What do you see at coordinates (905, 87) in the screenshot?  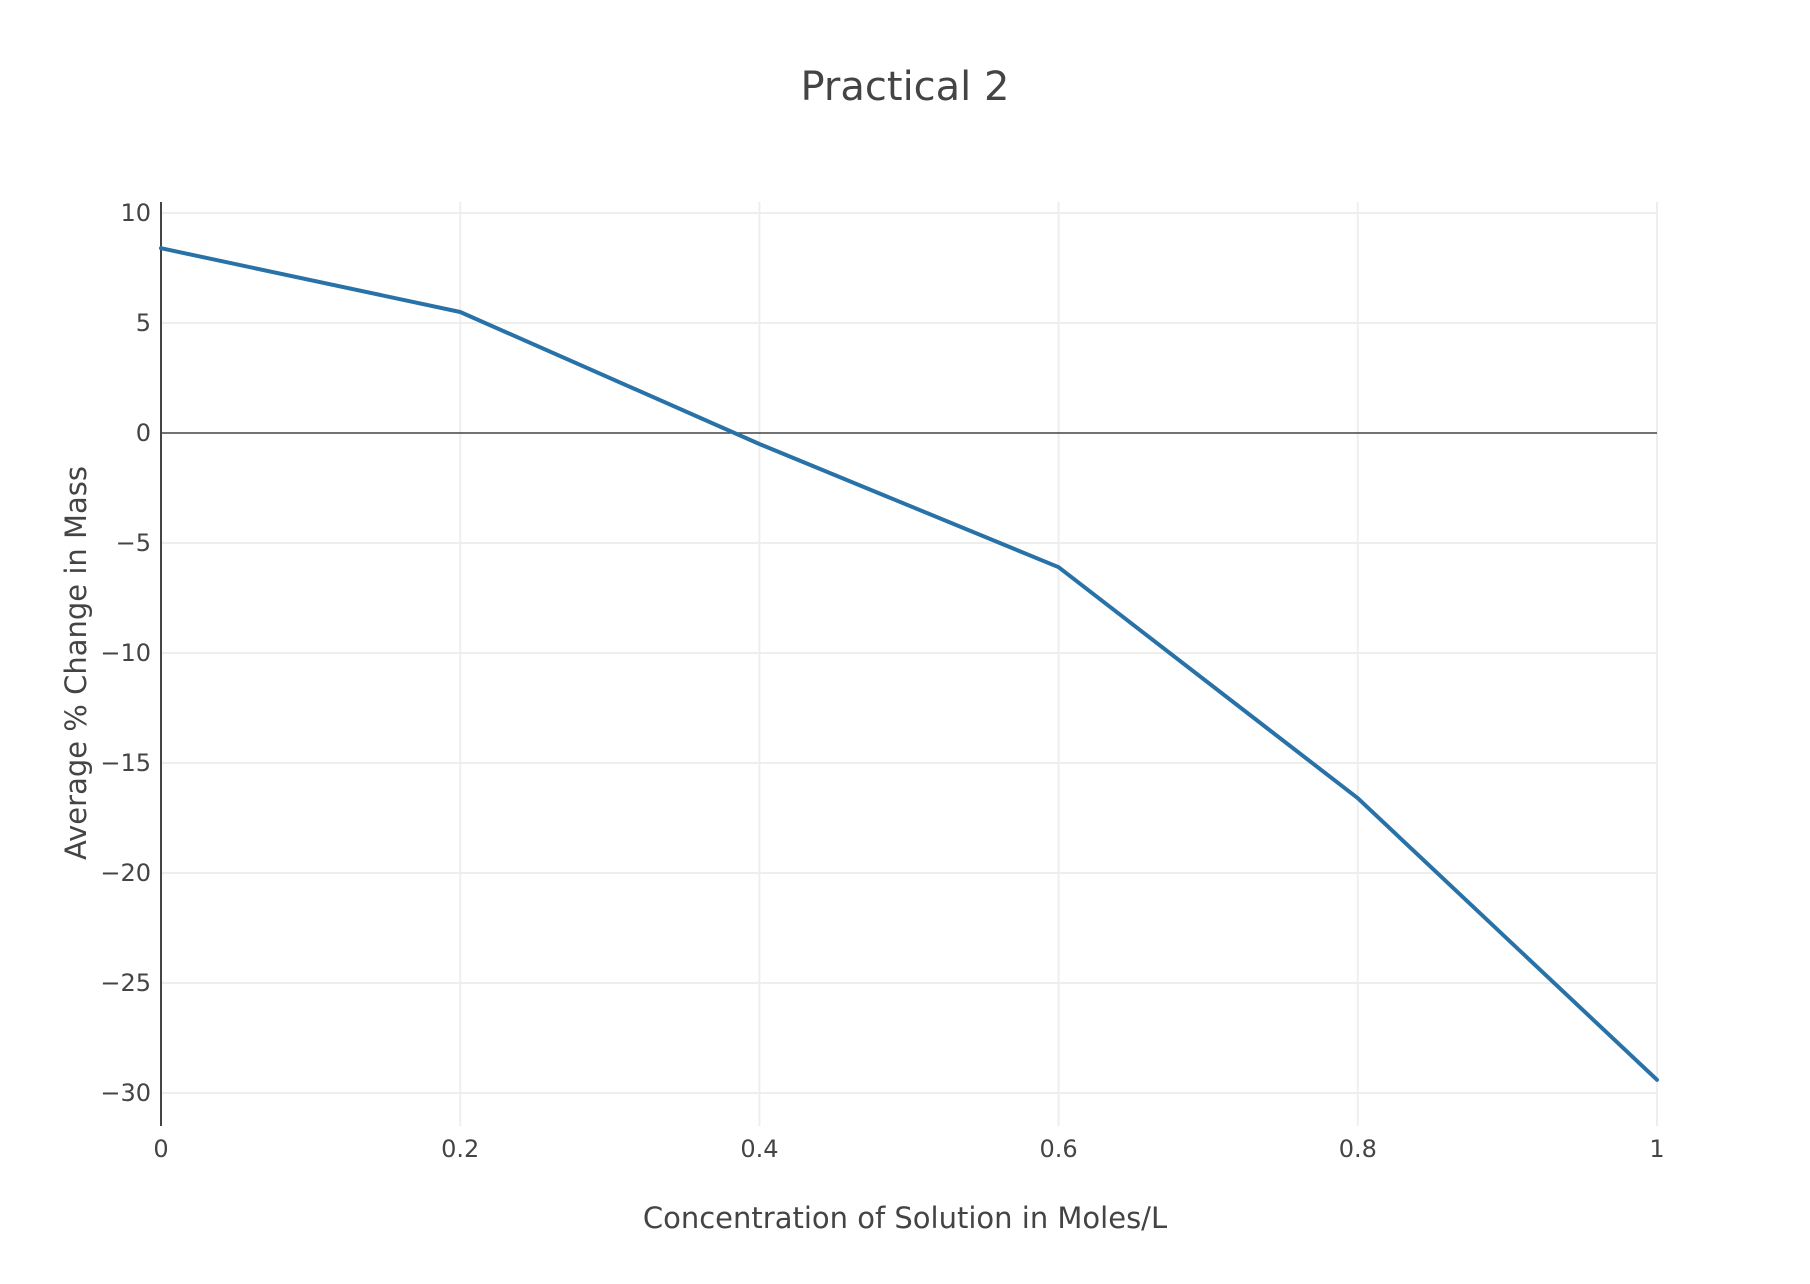 I see `chart-title: Practical 2` at bounding box center [905, 87].